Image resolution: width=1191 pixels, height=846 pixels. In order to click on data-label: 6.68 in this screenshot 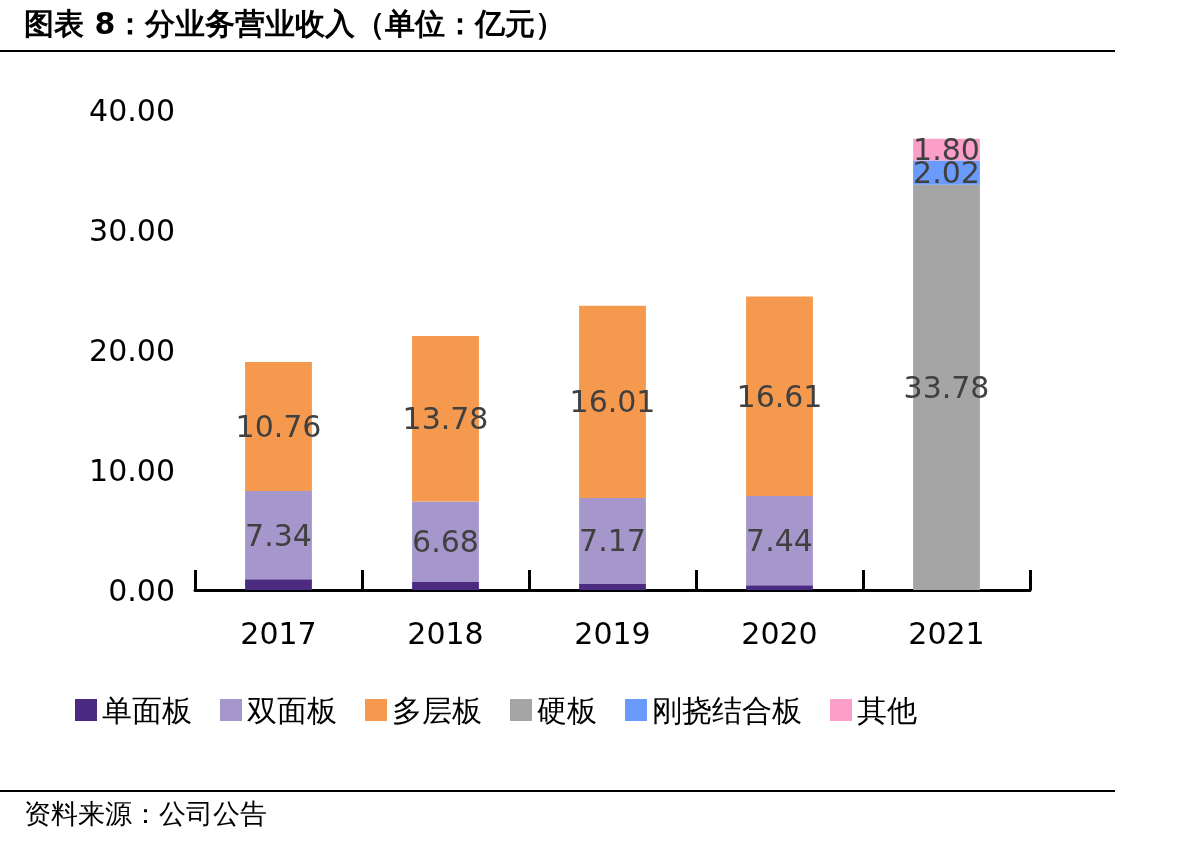, I will do `click(445, 542)`.